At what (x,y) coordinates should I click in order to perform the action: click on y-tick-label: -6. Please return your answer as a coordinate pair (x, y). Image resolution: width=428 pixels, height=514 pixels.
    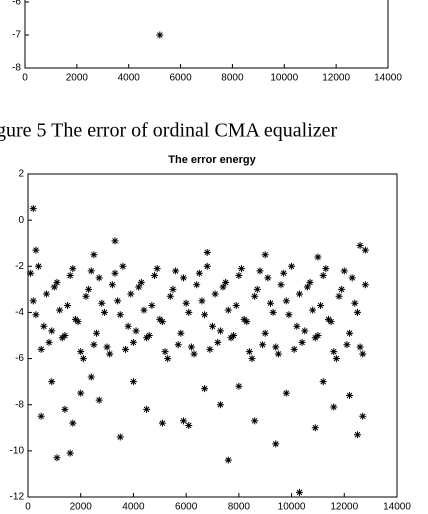
    Looking at the image, I should click on (16, 4).